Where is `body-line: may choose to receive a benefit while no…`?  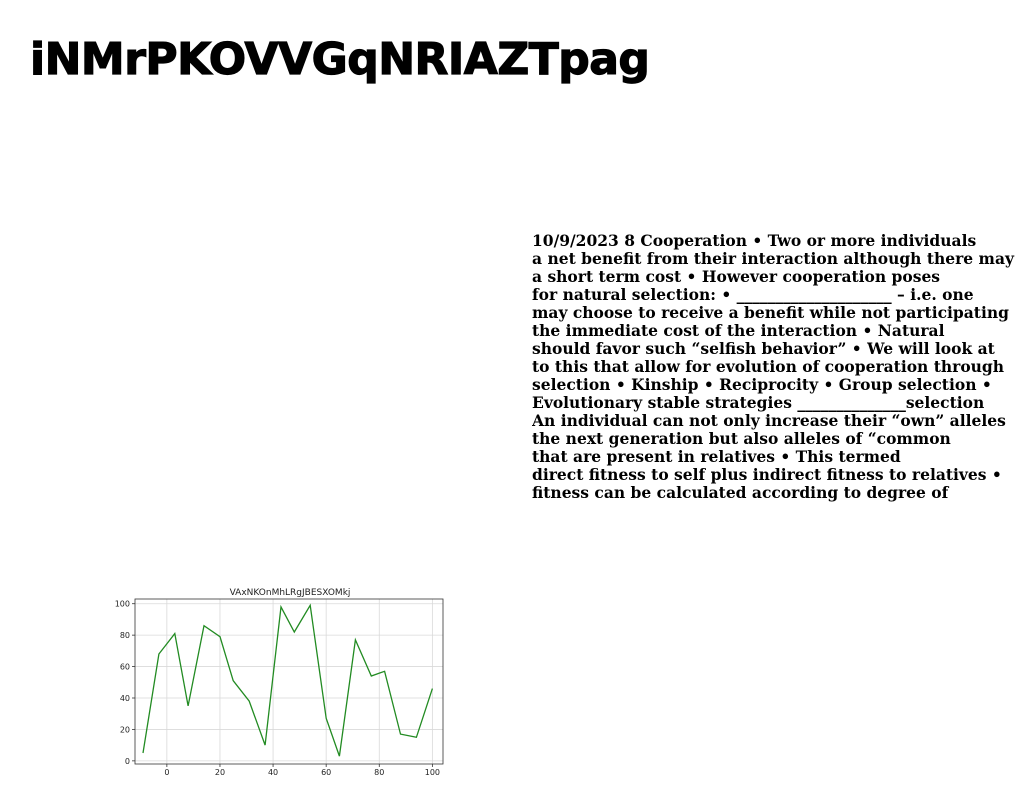
body-line: may choose to receive a benefit while no… is located at coordinates (770, 313).